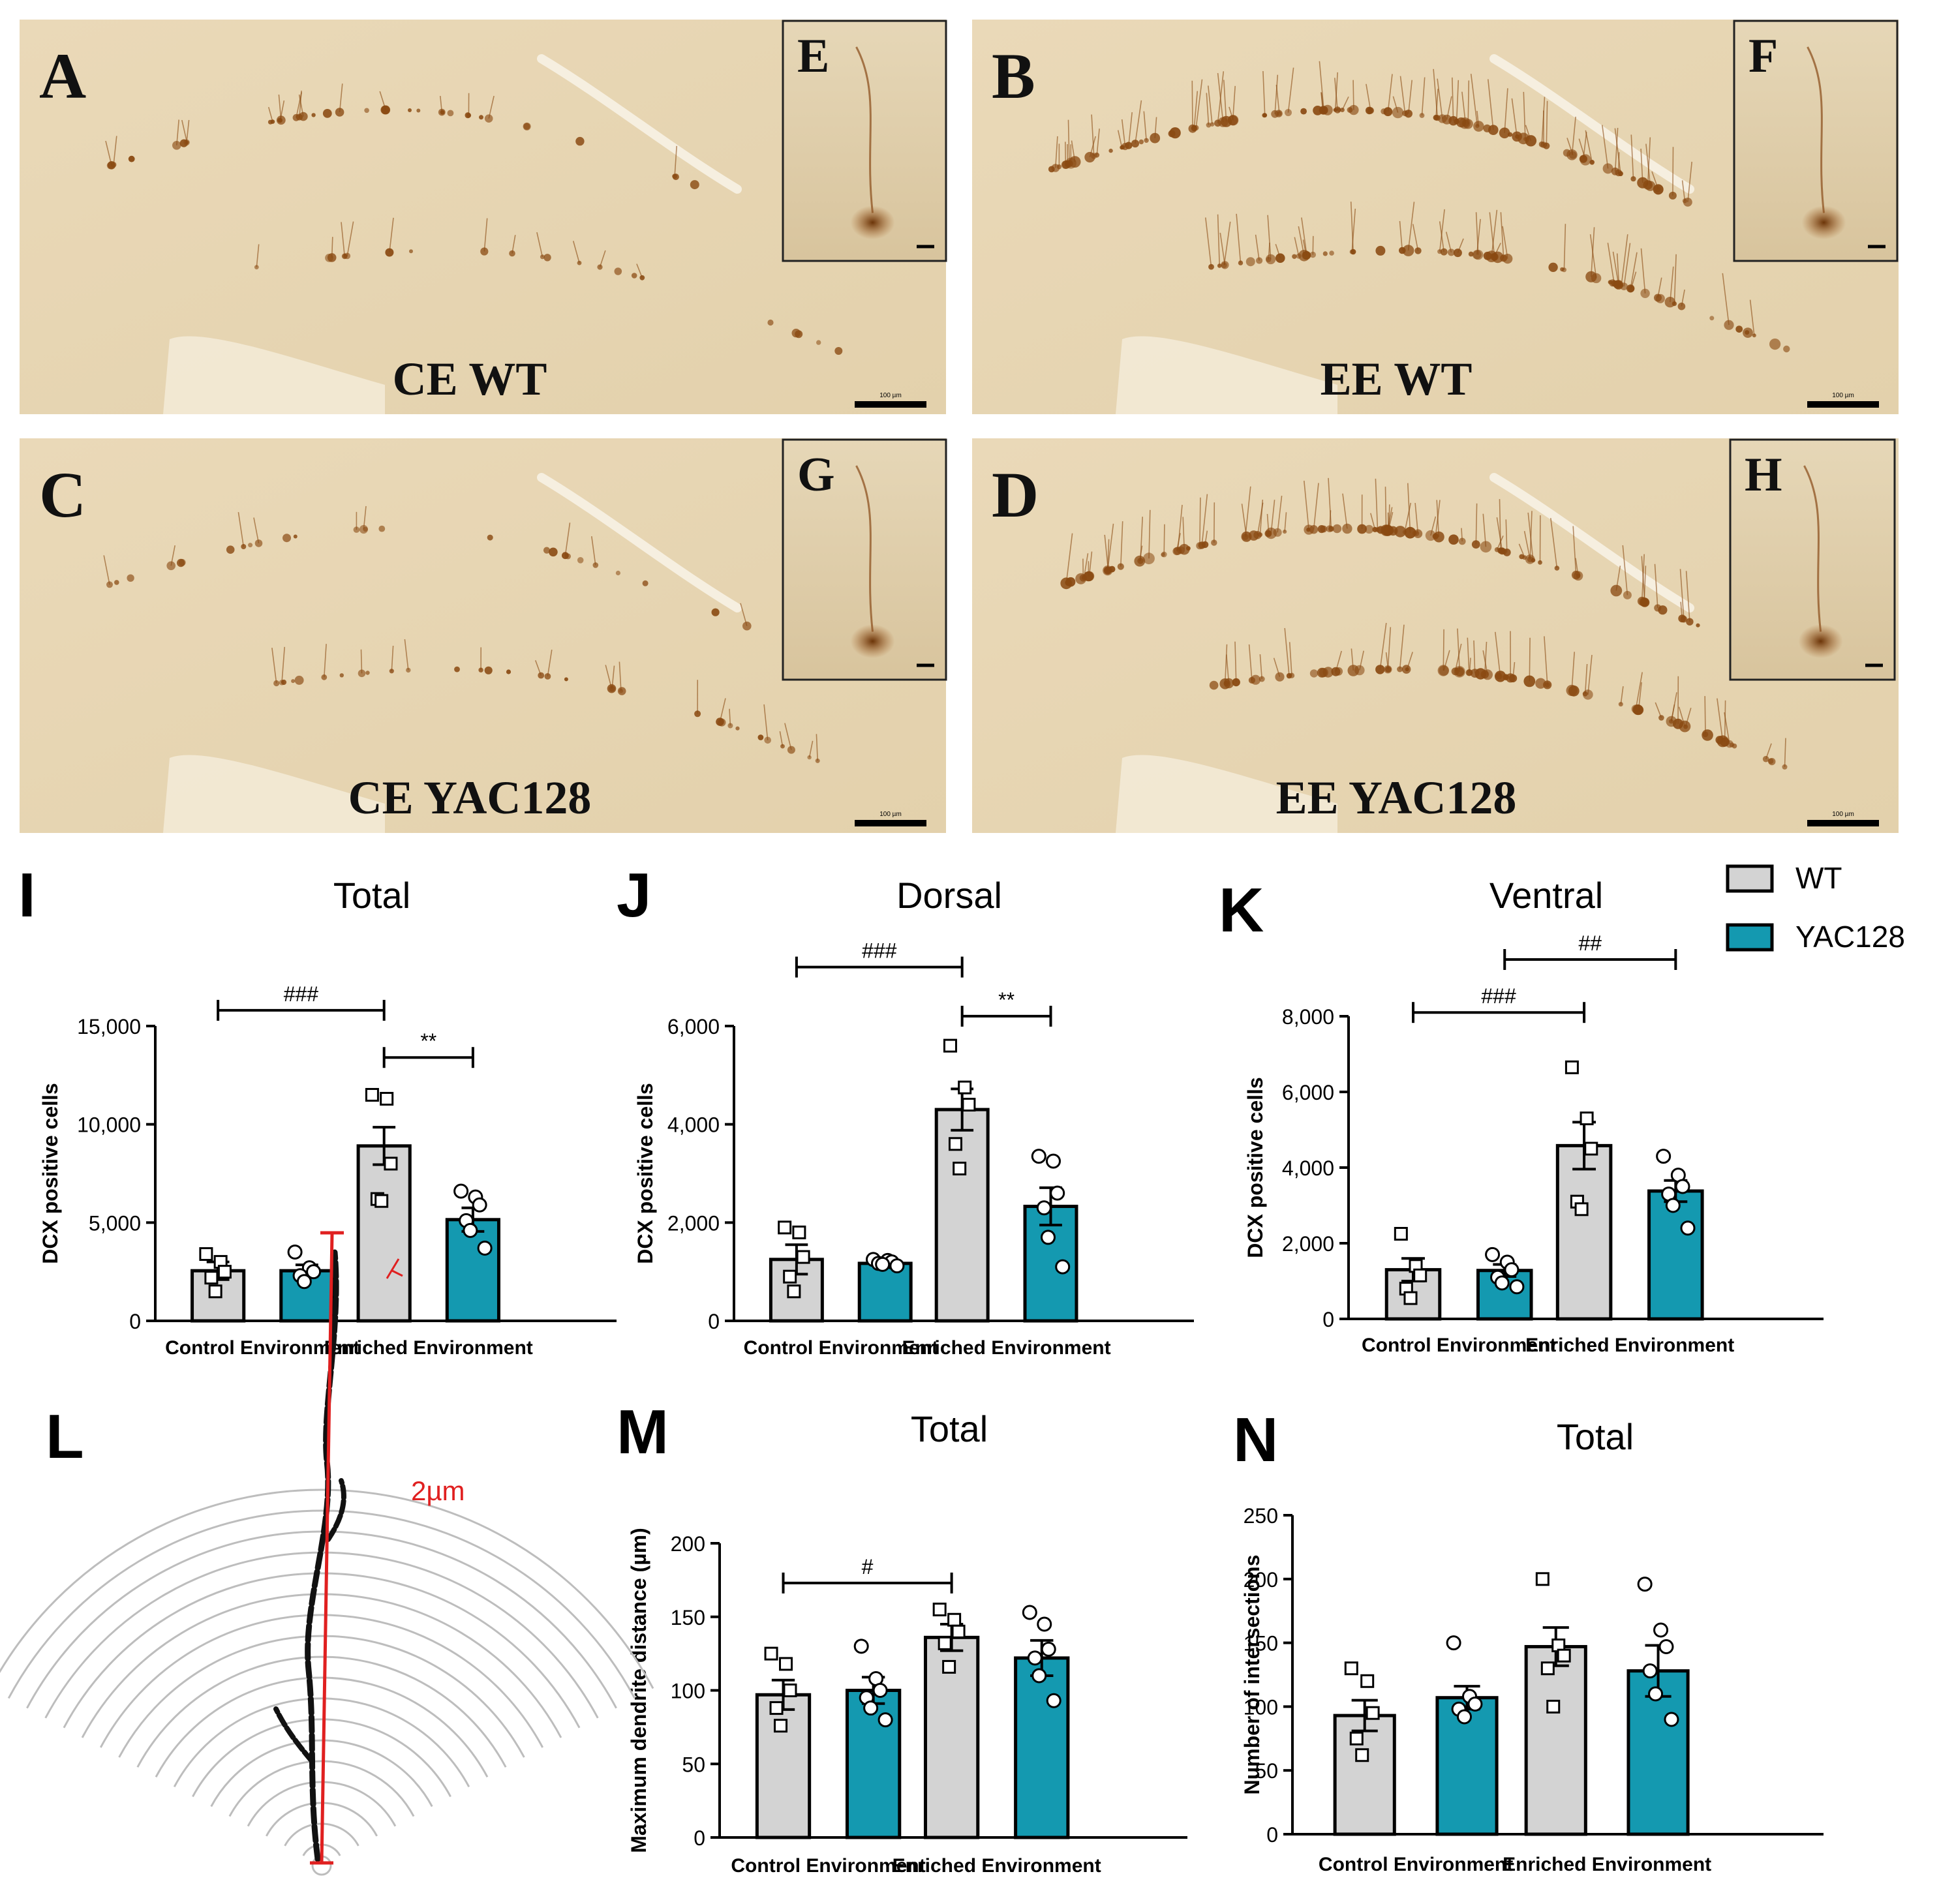 Image resolution: width=1939 pixels, height=1904 pixels. What do you see at coordinates (868, 1567) in the screenshot?
I see `significance-label: #` at bounding box center [868, 1567].